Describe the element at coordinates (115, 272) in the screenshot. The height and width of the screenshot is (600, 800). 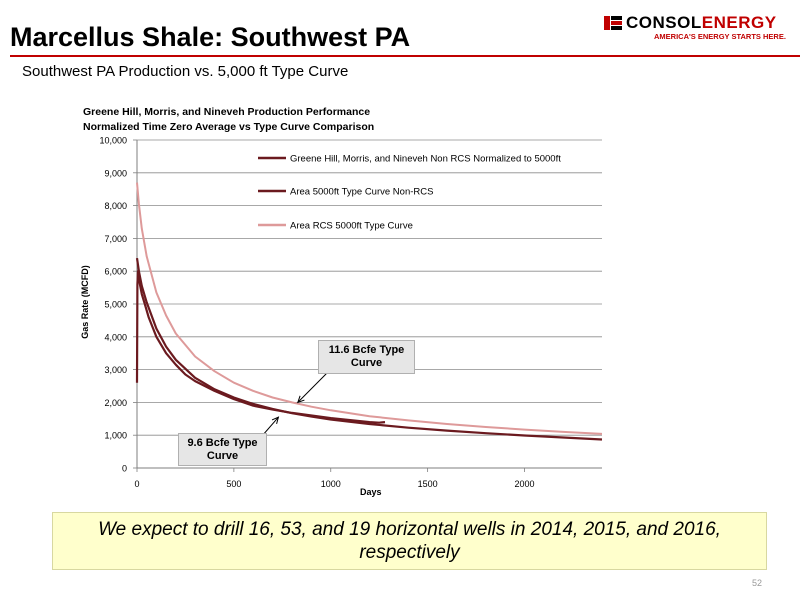
I see `y-tick-label: 6,000` at that location.